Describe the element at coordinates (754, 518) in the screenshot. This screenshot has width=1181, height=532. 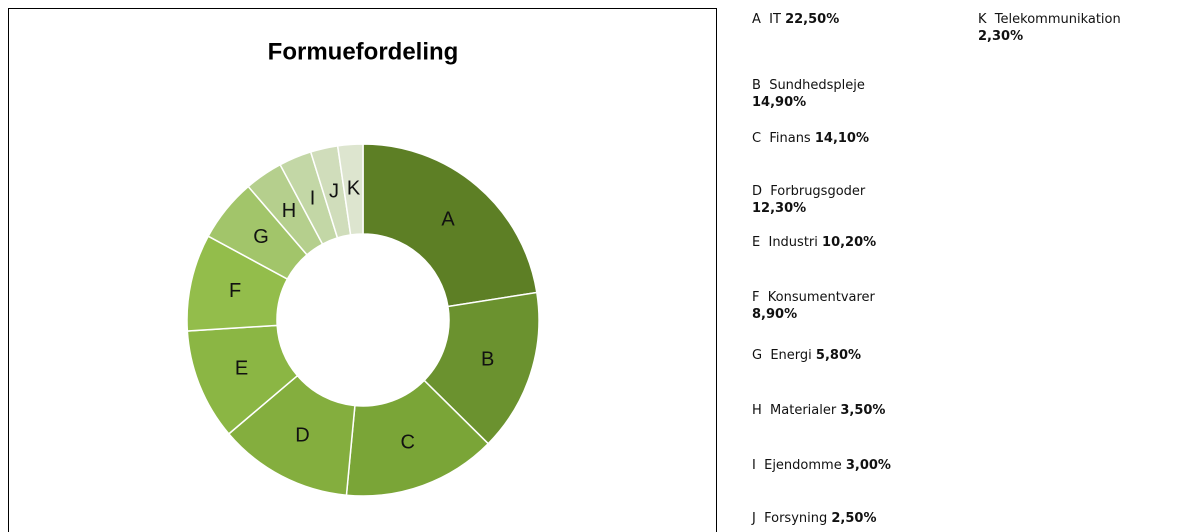
I see `legend-letter: J` at that location.